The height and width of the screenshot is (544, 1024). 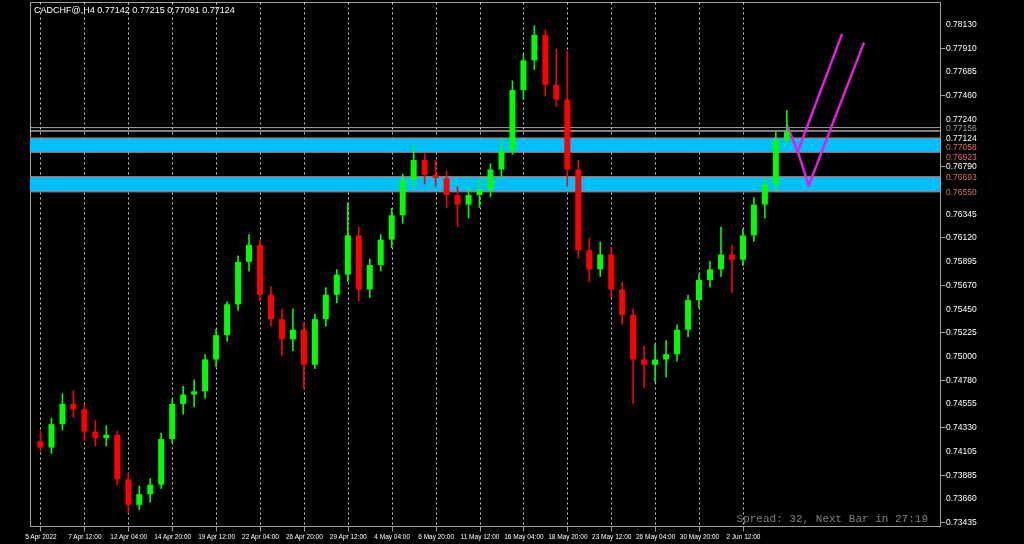 What do you see at coordinates (961, 213) in the screenshot?
I see `y-tick-label: 0.76345` at bounding box center [961, 213].